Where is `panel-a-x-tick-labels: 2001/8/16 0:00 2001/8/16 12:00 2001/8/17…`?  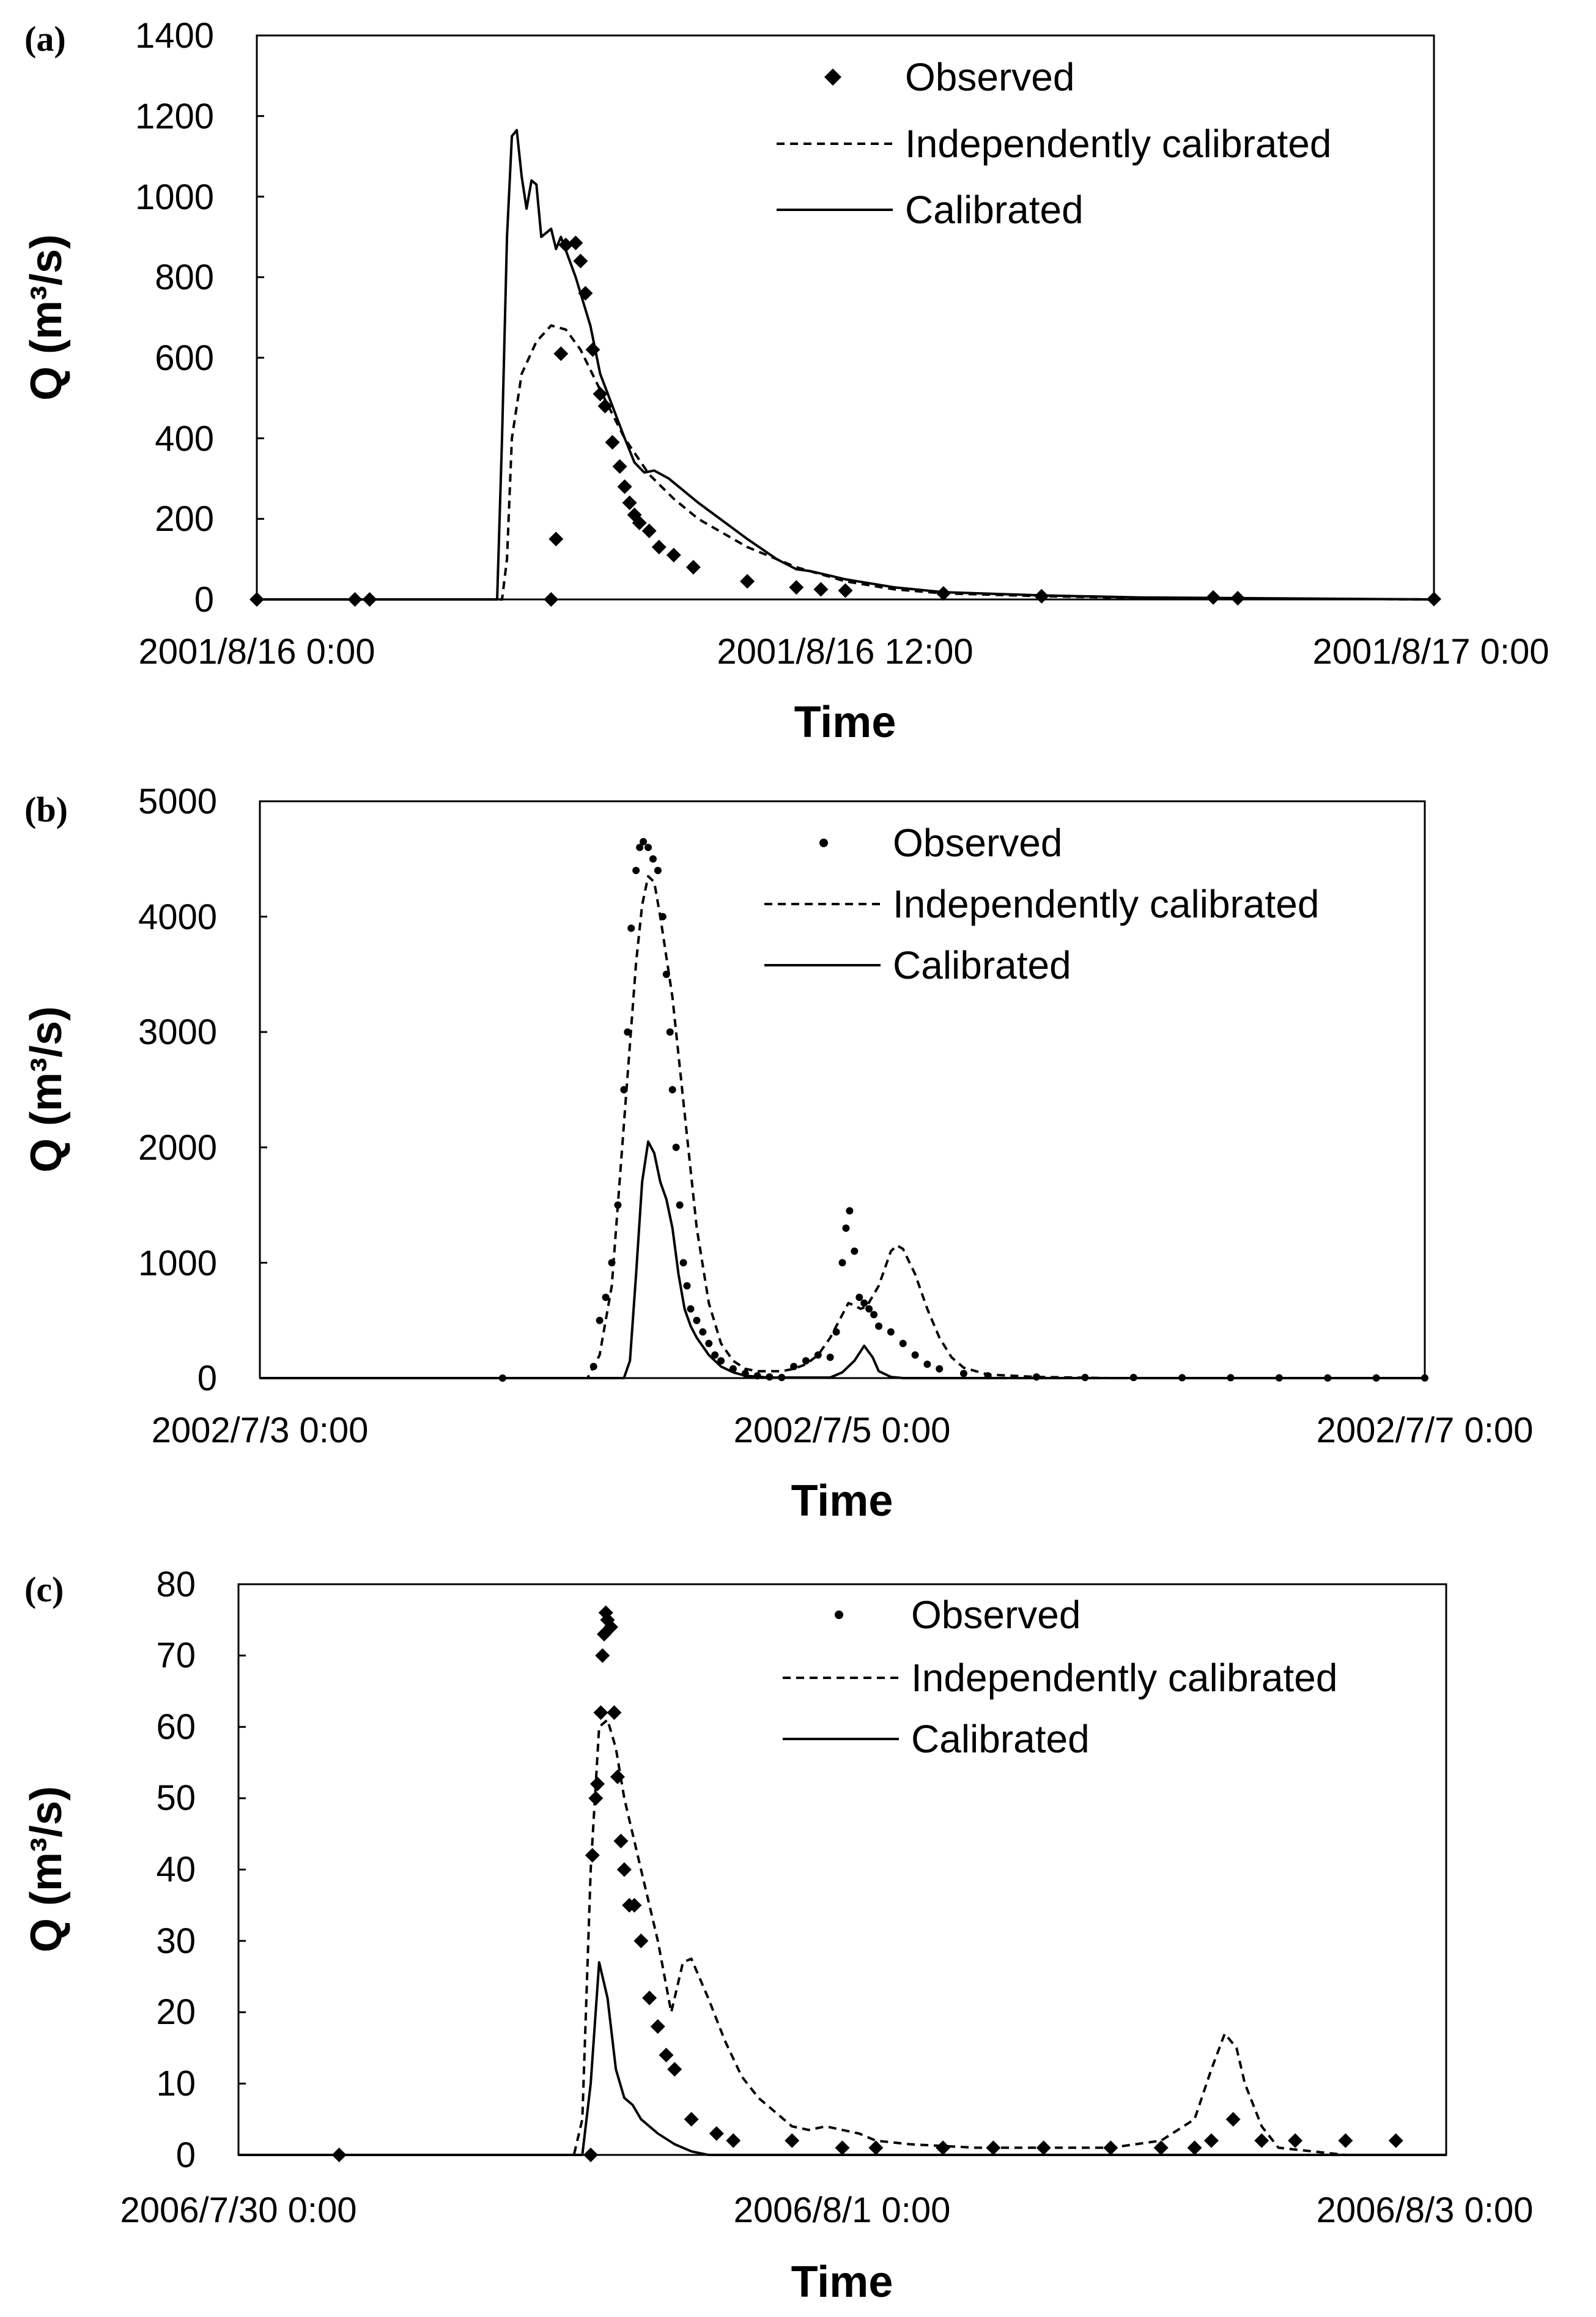
panel-a-x-tick-labels: 2001/8/16 0:00 2001/8/16 12:00 2001/8/17… is located at coordinates (843, 652).